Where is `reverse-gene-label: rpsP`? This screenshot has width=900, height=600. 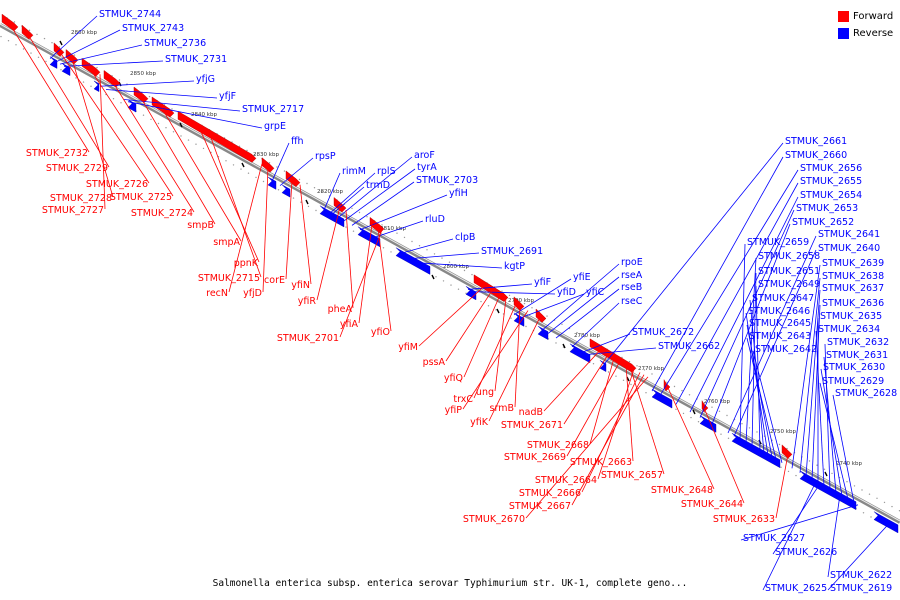 reverse-gene-label: rpsP is located at coordinates (325, 156).